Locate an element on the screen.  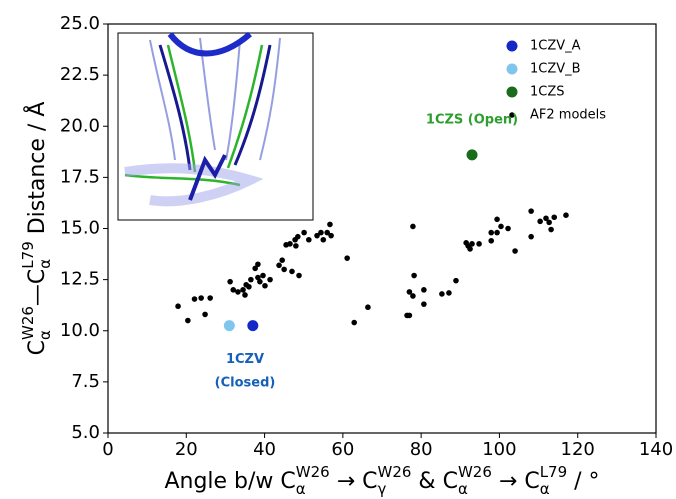
label-text: & is located at coordinates (426, 481).